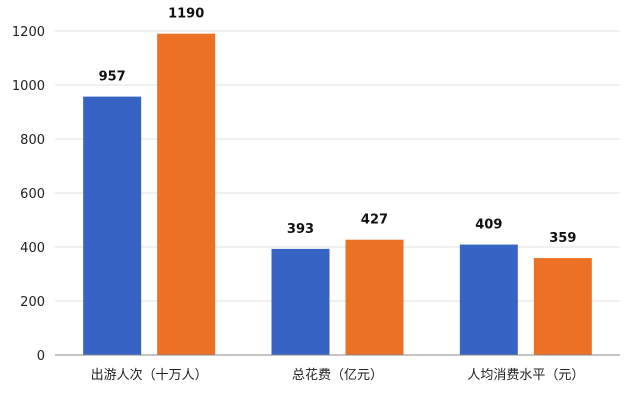 The height and width of the screenshot is (410, 640). I want to click on y-tick-label: 600, so click(32, 194).